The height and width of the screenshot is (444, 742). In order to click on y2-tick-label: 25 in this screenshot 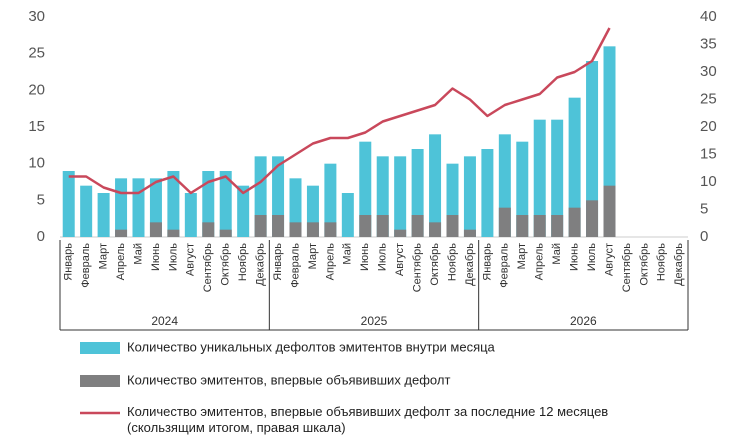, I will do `click(708, 98)`.